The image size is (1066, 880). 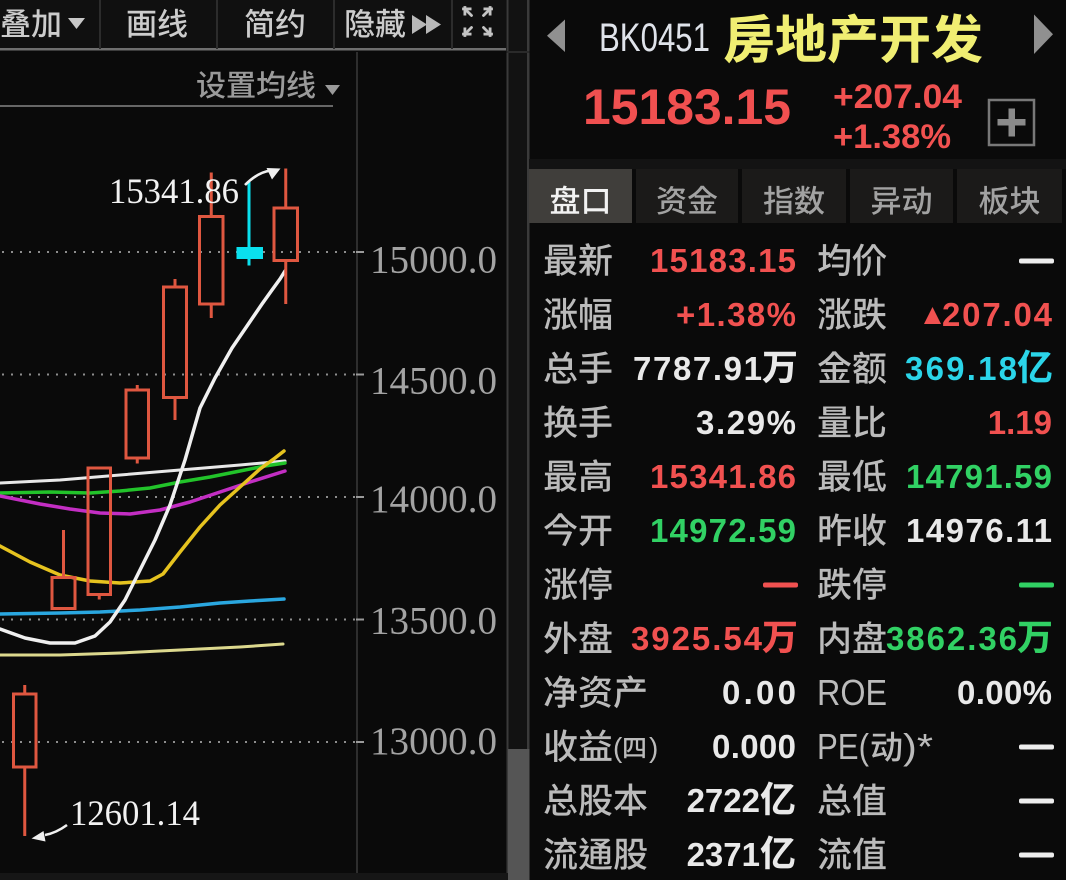 I want to click on svg-text: 3862.36, so click(x=951, y=638).